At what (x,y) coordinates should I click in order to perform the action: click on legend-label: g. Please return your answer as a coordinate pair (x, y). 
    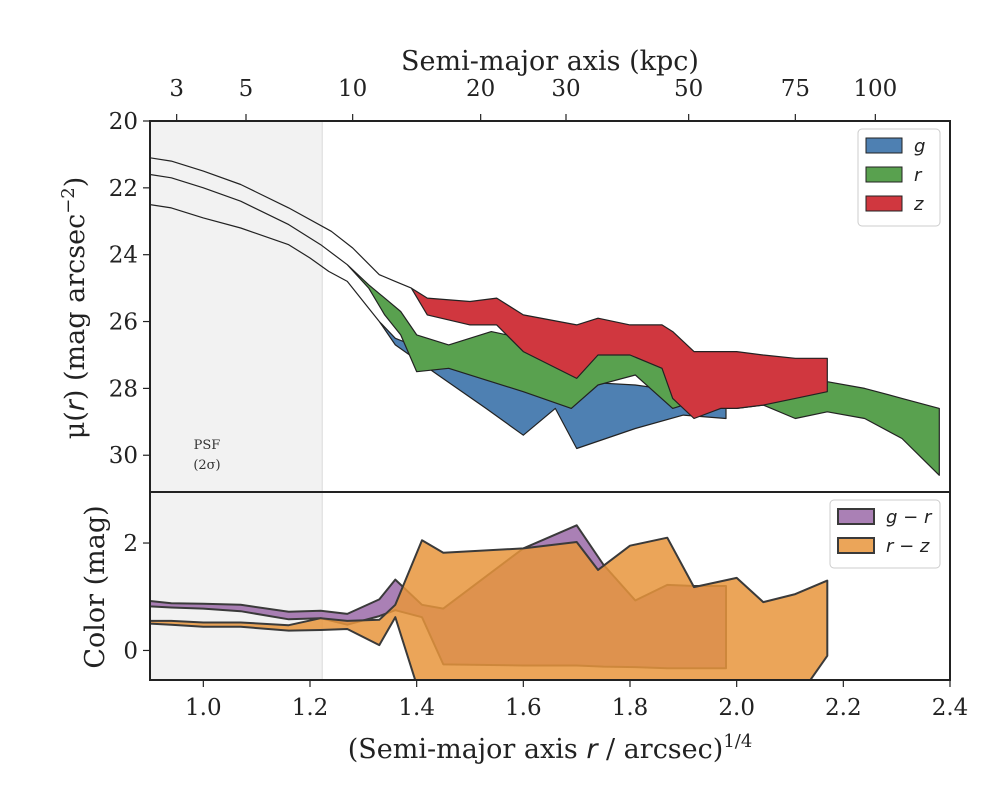
    Looking at the image, I should click on (919, 146).